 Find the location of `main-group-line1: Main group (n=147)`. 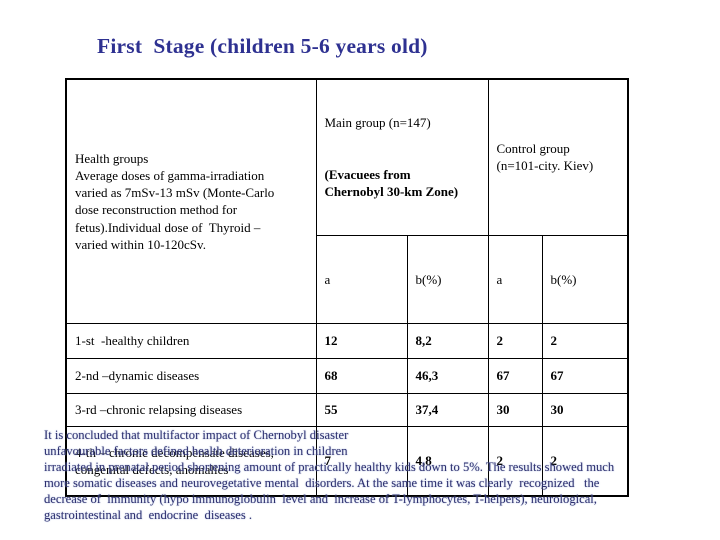

main-group-line1: Main group (n=147) is located at coordinates (377, 123).